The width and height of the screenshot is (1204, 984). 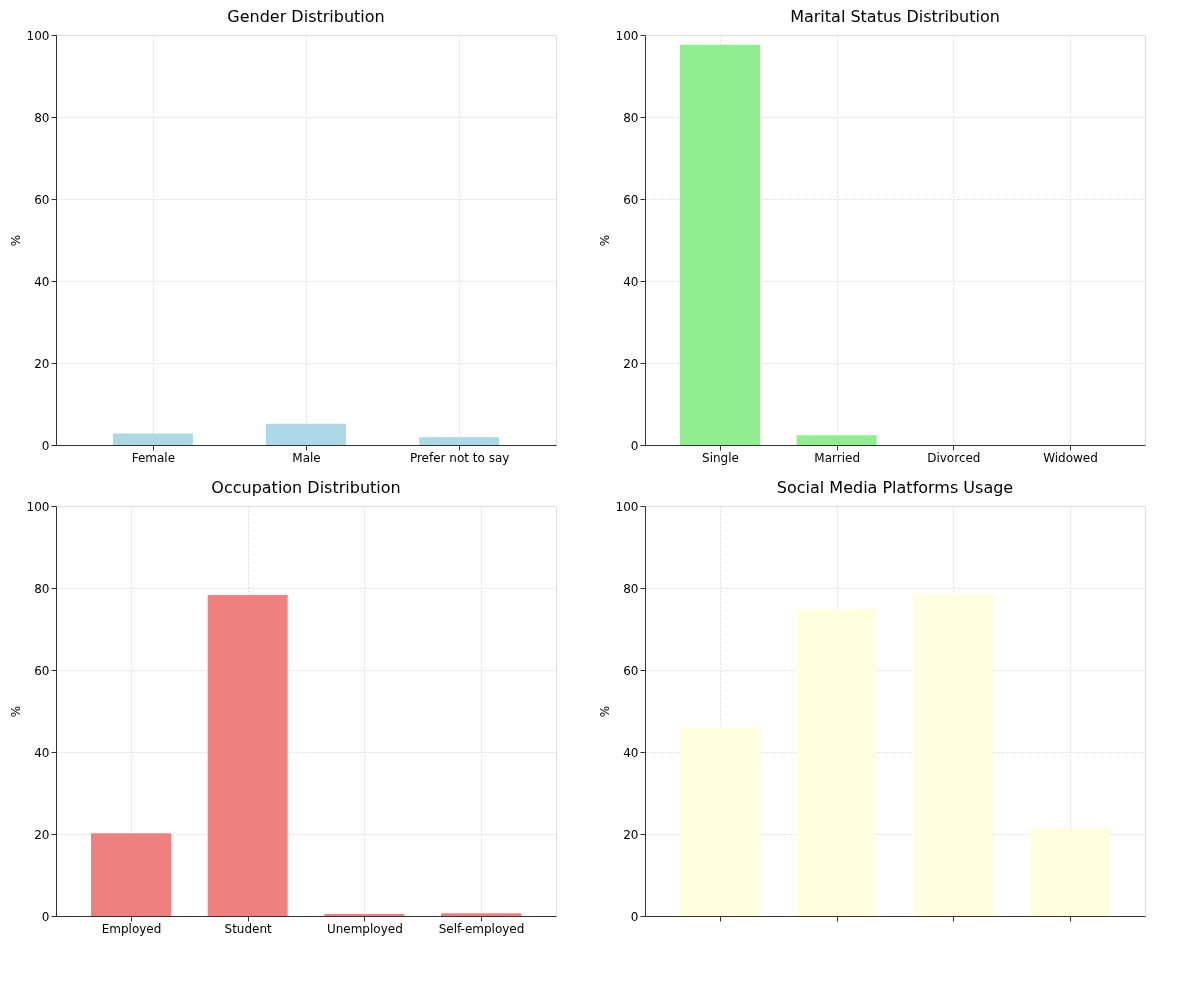 I want to click on x-tick-label: Married, so click(x=837, y=457).